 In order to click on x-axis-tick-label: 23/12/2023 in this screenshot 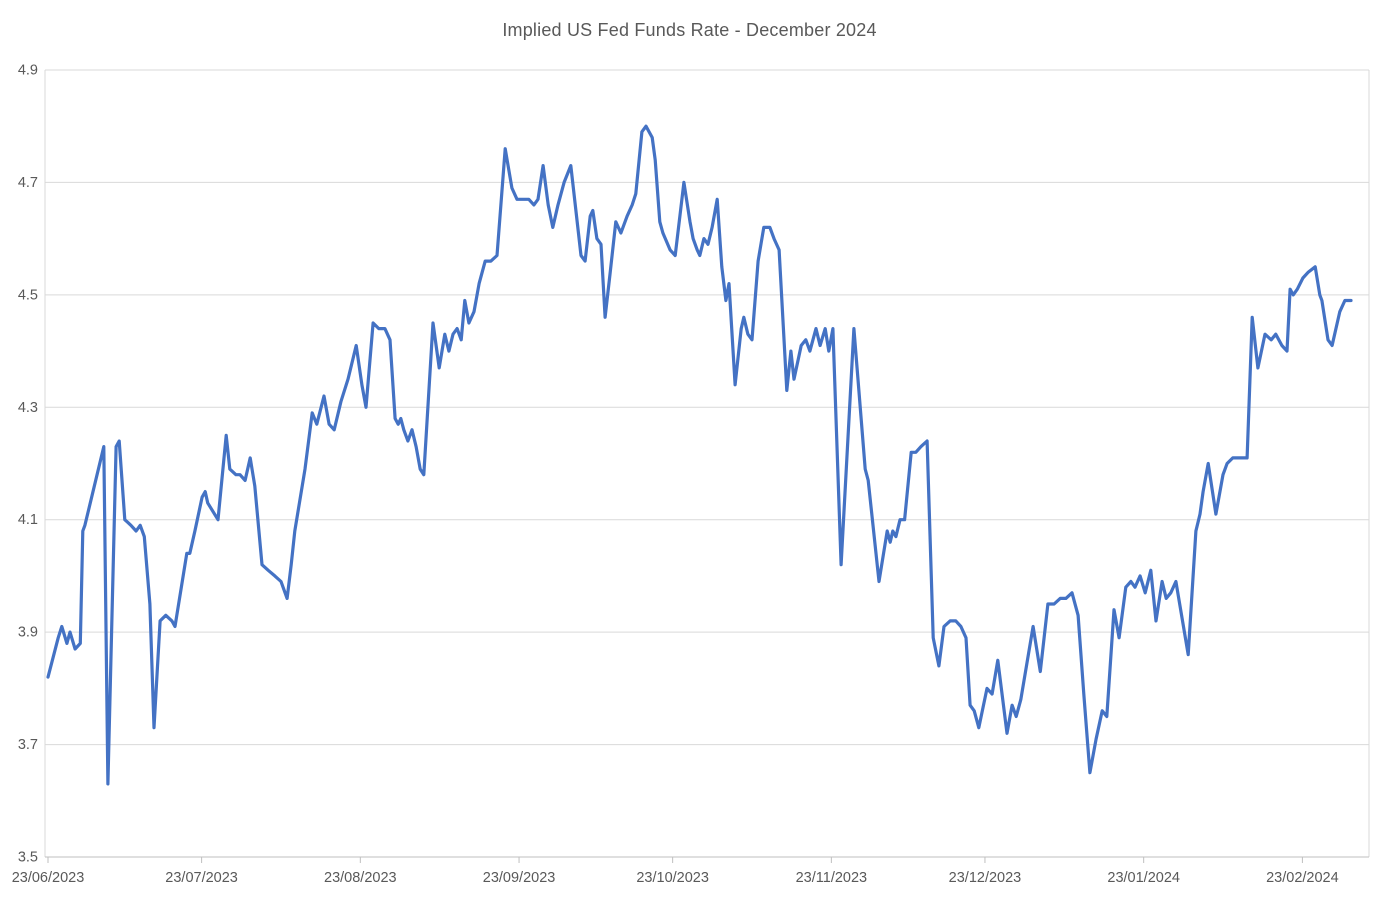, I will do `click(985, 878)`.